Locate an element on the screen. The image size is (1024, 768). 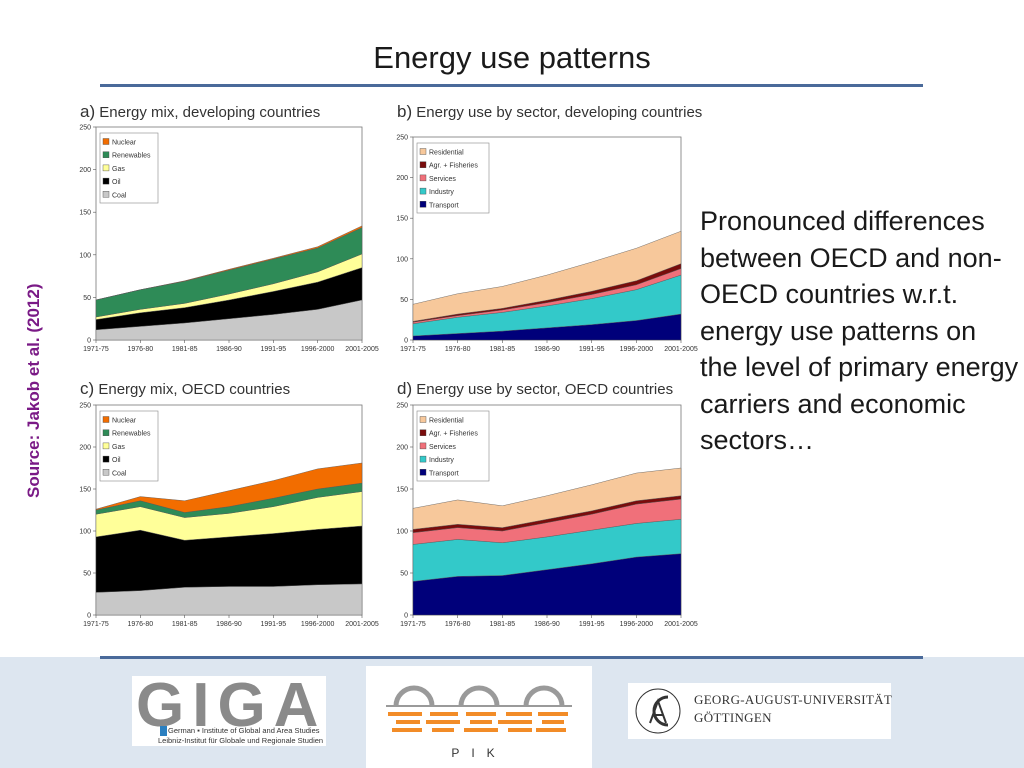
footer-divider is located at coordinates (511, 657).